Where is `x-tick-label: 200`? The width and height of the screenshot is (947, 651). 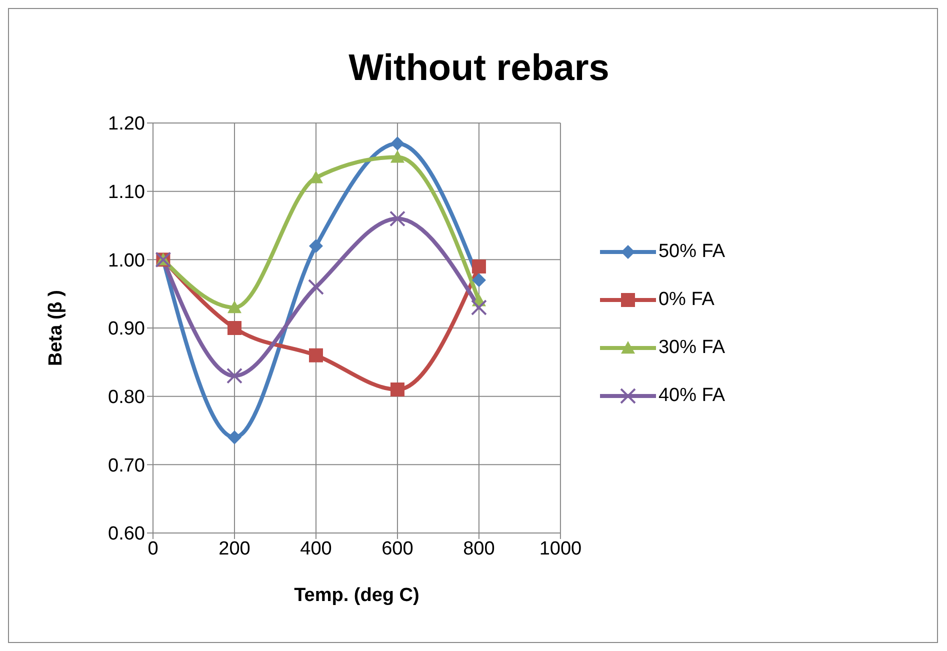
x-tick-label: 200 is located at coordinates (234, 549).